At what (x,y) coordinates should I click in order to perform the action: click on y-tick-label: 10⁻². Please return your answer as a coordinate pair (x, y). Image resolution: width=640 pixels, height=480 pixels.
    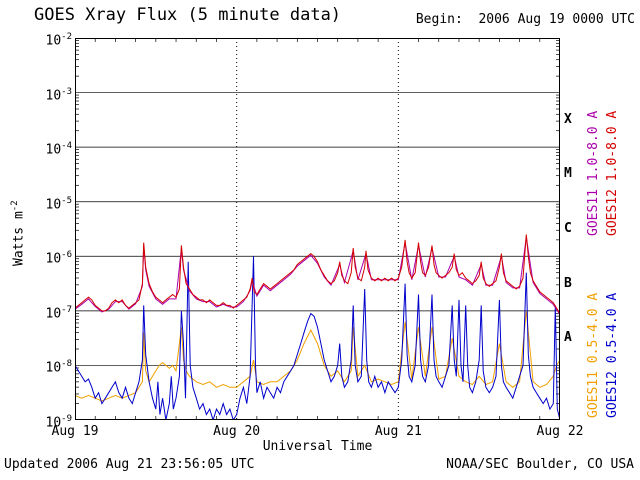
    Looking at the image, I should click on (59, 40).